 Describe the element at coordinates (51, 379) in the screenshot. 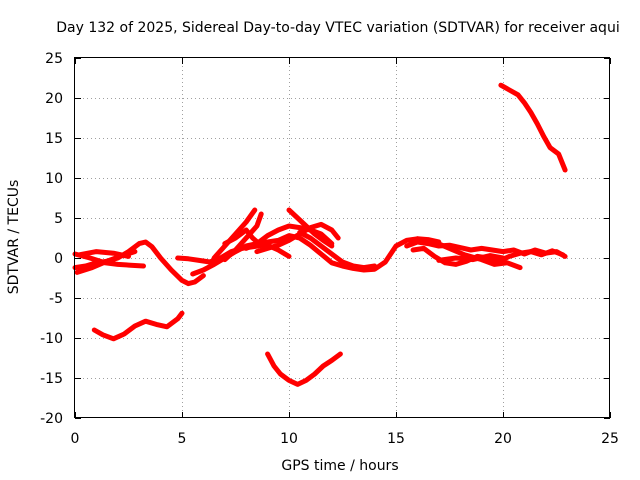

I see `y-tick-label: -15` at that location.